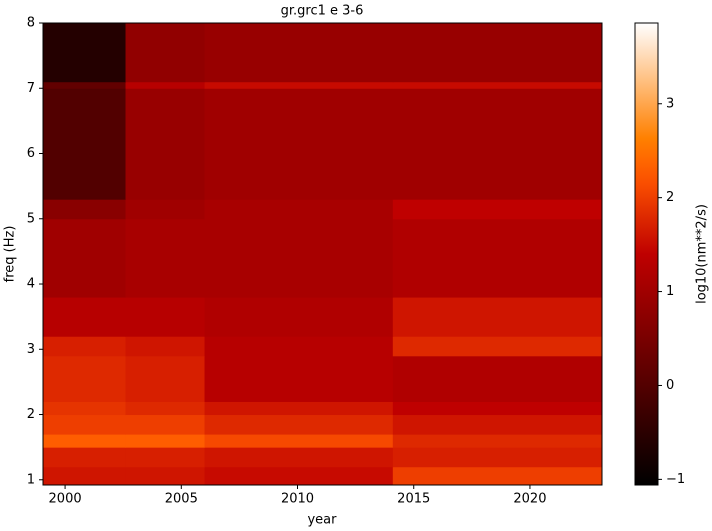 This screenshot has height=531, width=712. I want to click on x-axis-label: year, so click(322, 520).